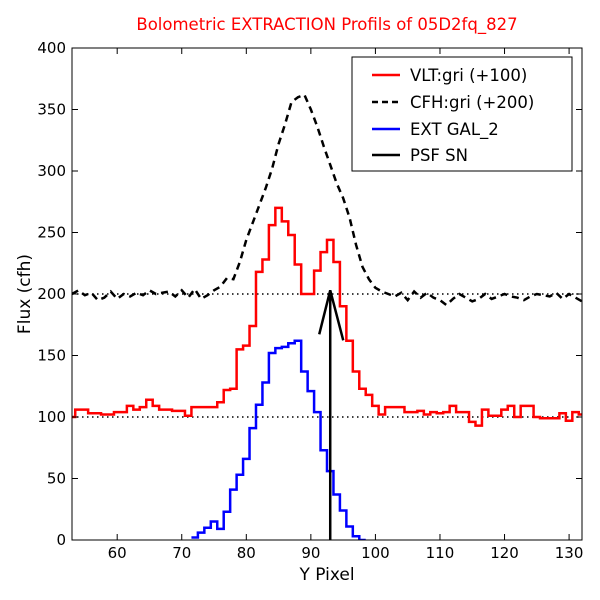  I want to click on x-tick-label: 130, so click(569, 553).